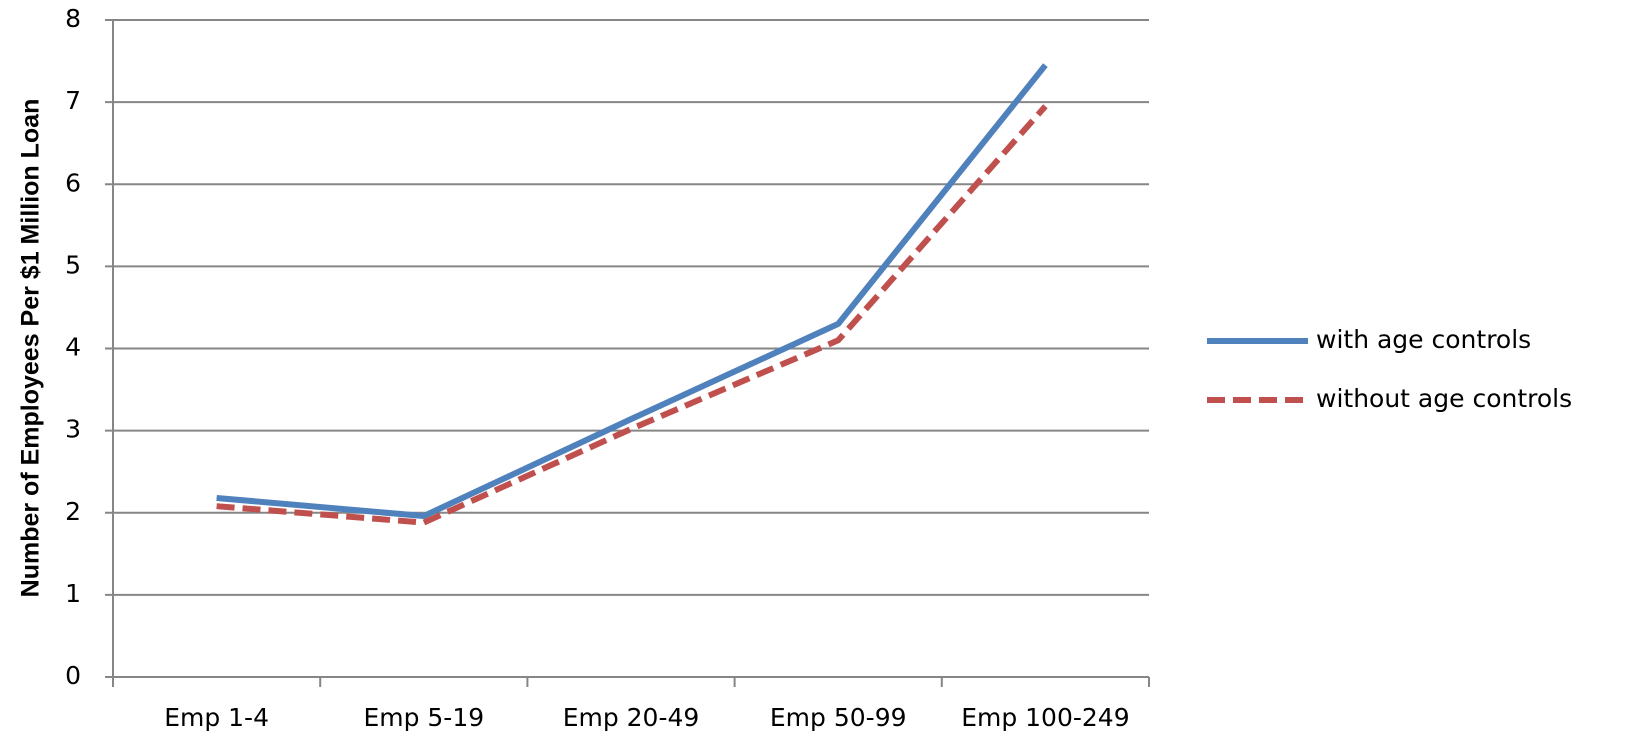 This screenshot has height=738, width=1641. I want to click on y-tick-label: 1, so click(73, 593).